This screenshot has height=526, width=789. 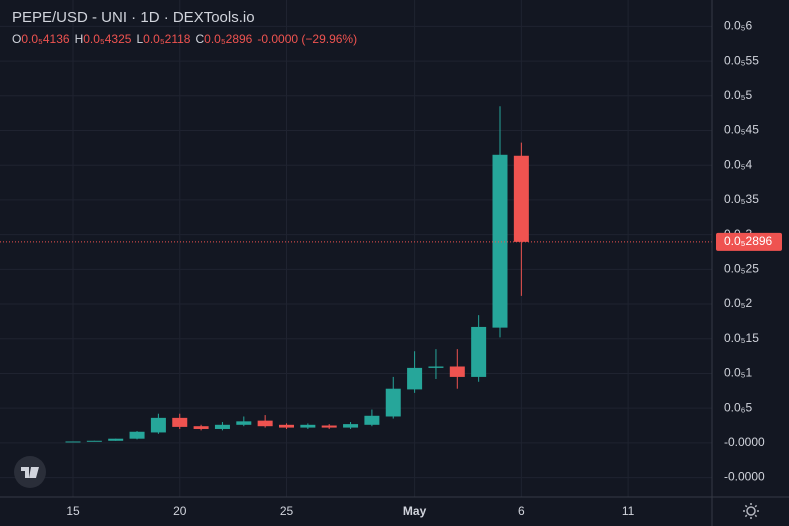 I want to click on y-tick-label: 0.0₅25, so click(x=741, y=268).